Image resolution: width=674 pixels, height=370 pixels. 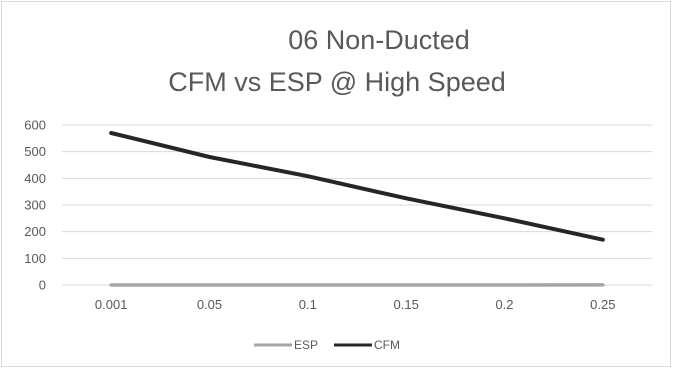 What do you see at coordinates (35, 258) in the screenshot?
I see `y-tick-label: 100` at bounding box center [35, 258].